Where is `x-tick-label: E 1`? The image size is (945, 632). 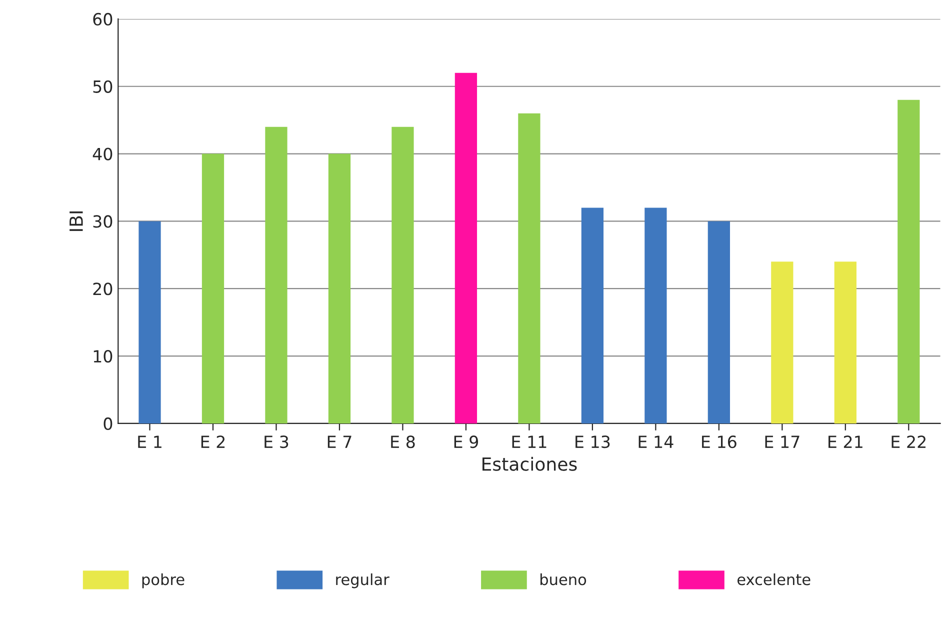 x-tick-label: E 1 is located at coordinates (150, 442).